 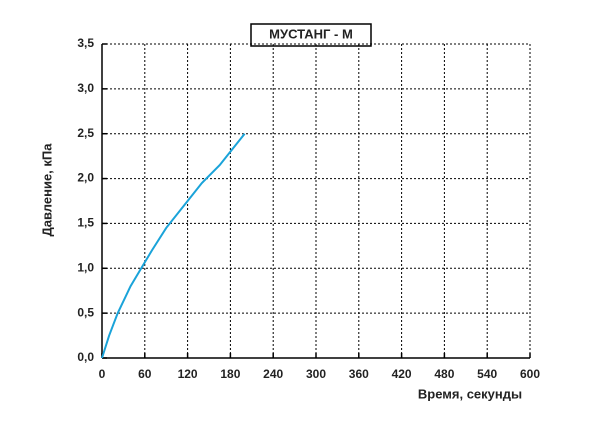 I want to click on x-tick-label: 120, so click(x=188, y=374).